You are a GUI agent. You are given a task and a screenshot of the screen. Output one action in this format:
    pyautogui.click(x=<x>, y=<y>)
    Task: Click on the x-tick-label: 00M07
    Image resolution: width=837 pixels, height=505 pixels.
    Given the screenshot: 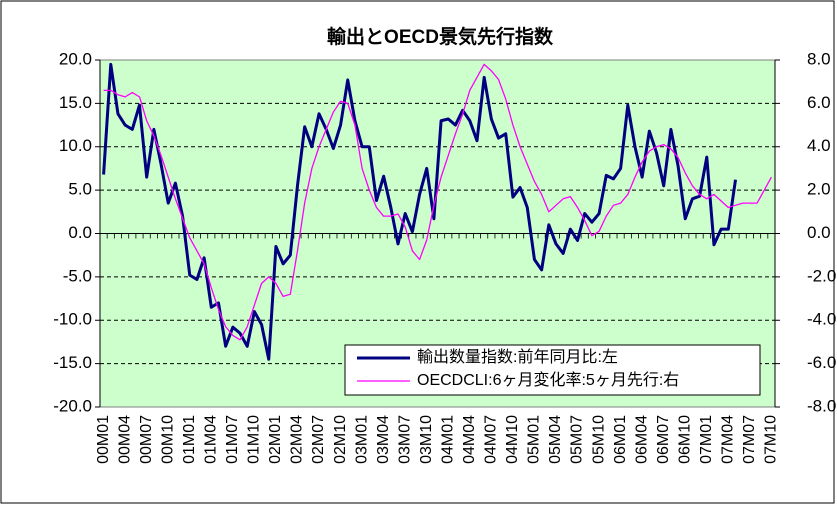 What is the action you would take?
    pyautogui.click(x=146, y=439)
    